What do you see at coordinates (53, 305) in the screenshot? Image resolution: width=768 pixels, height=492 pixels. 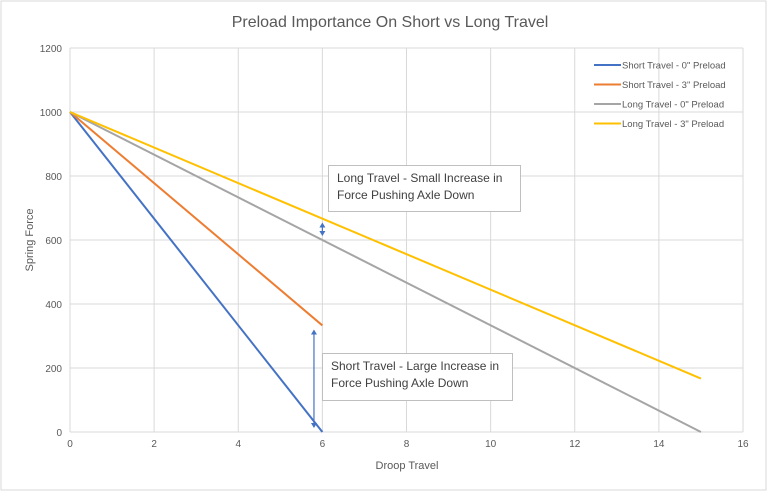 I see `y-tick-label: 400` at bounding box center [53, 305].